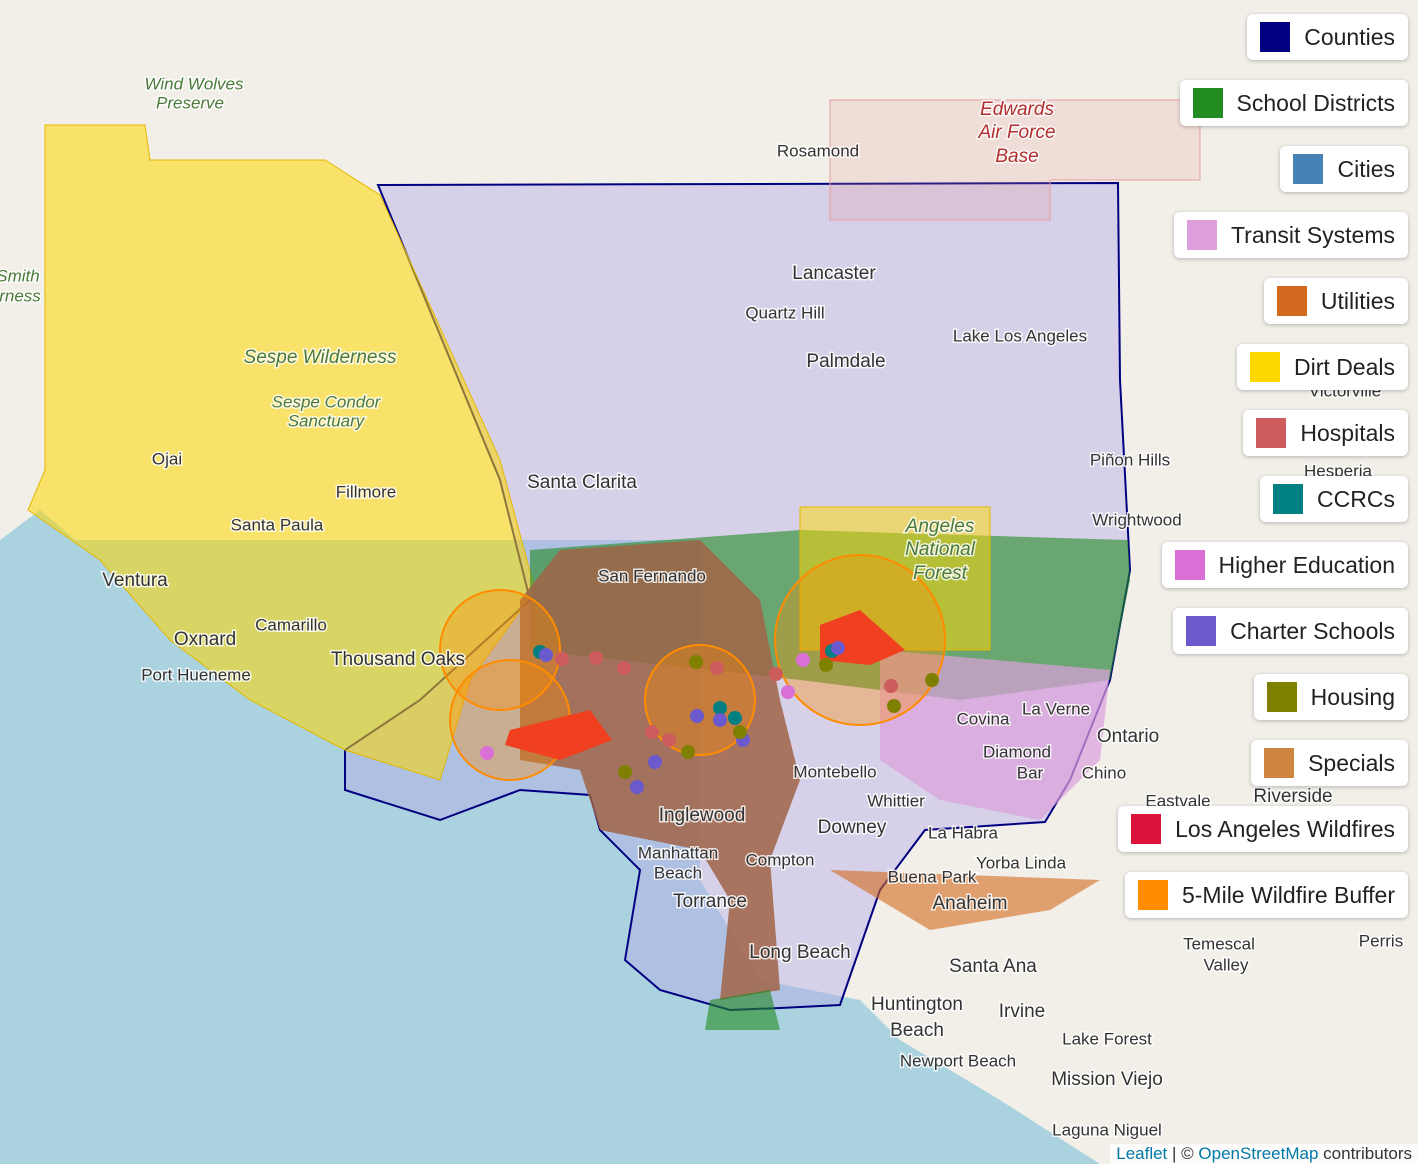 The image size is (1418, 1164). What do you see at coordinates (963, 832) in the screenshot?
I see `place-label: La Habra` at bounding box center [963, 832].